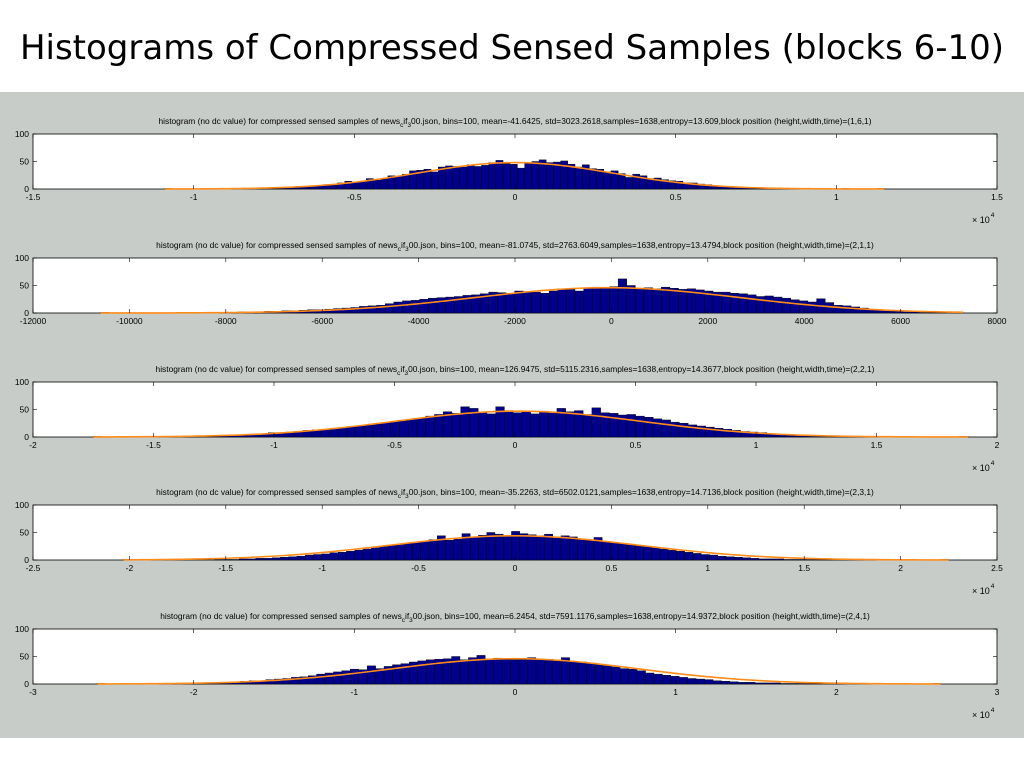  What do you see at coordinates (226, 321) in the screenshot?
I see `x-tick-label: -8000` at bounding box center [226, 321].